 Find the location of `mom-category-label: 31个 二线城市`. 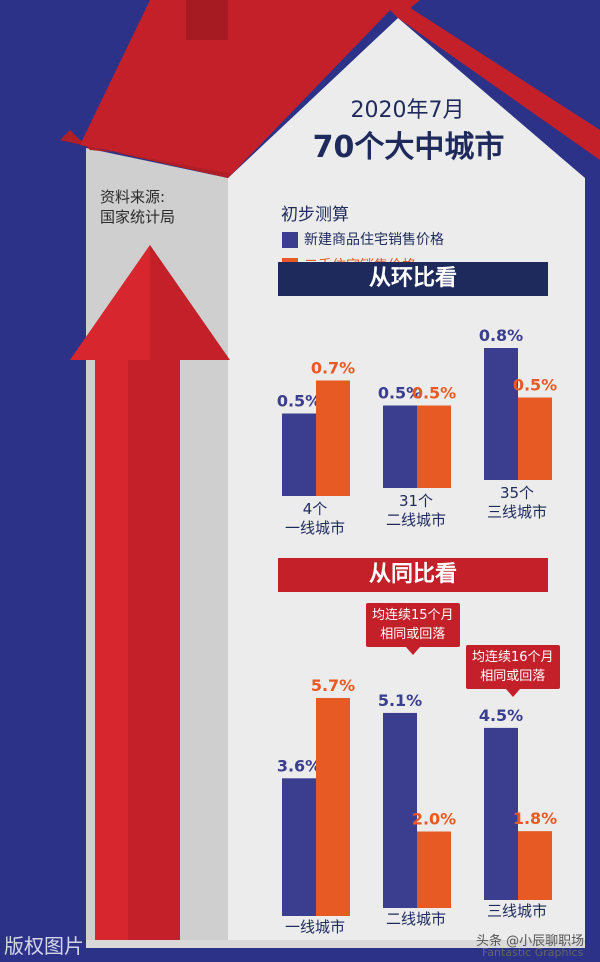

mom-category-label: 31个 二线城市 is located at coordinates (416, 511).